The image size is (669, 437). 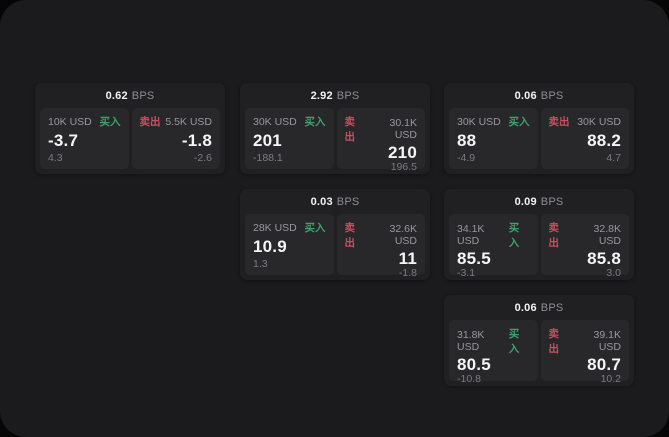 I want to click on quote-panels: 30K USD 买入 88 -4.9 卖出 30K USD 88.2 4.7, so click(x=539, y=138).